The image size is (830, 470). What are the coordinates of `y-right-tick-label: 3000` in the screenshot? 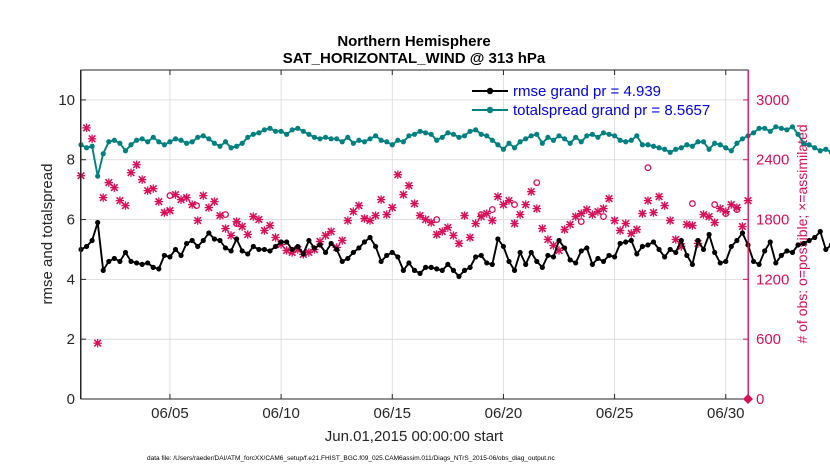 It's located at (772, 100).